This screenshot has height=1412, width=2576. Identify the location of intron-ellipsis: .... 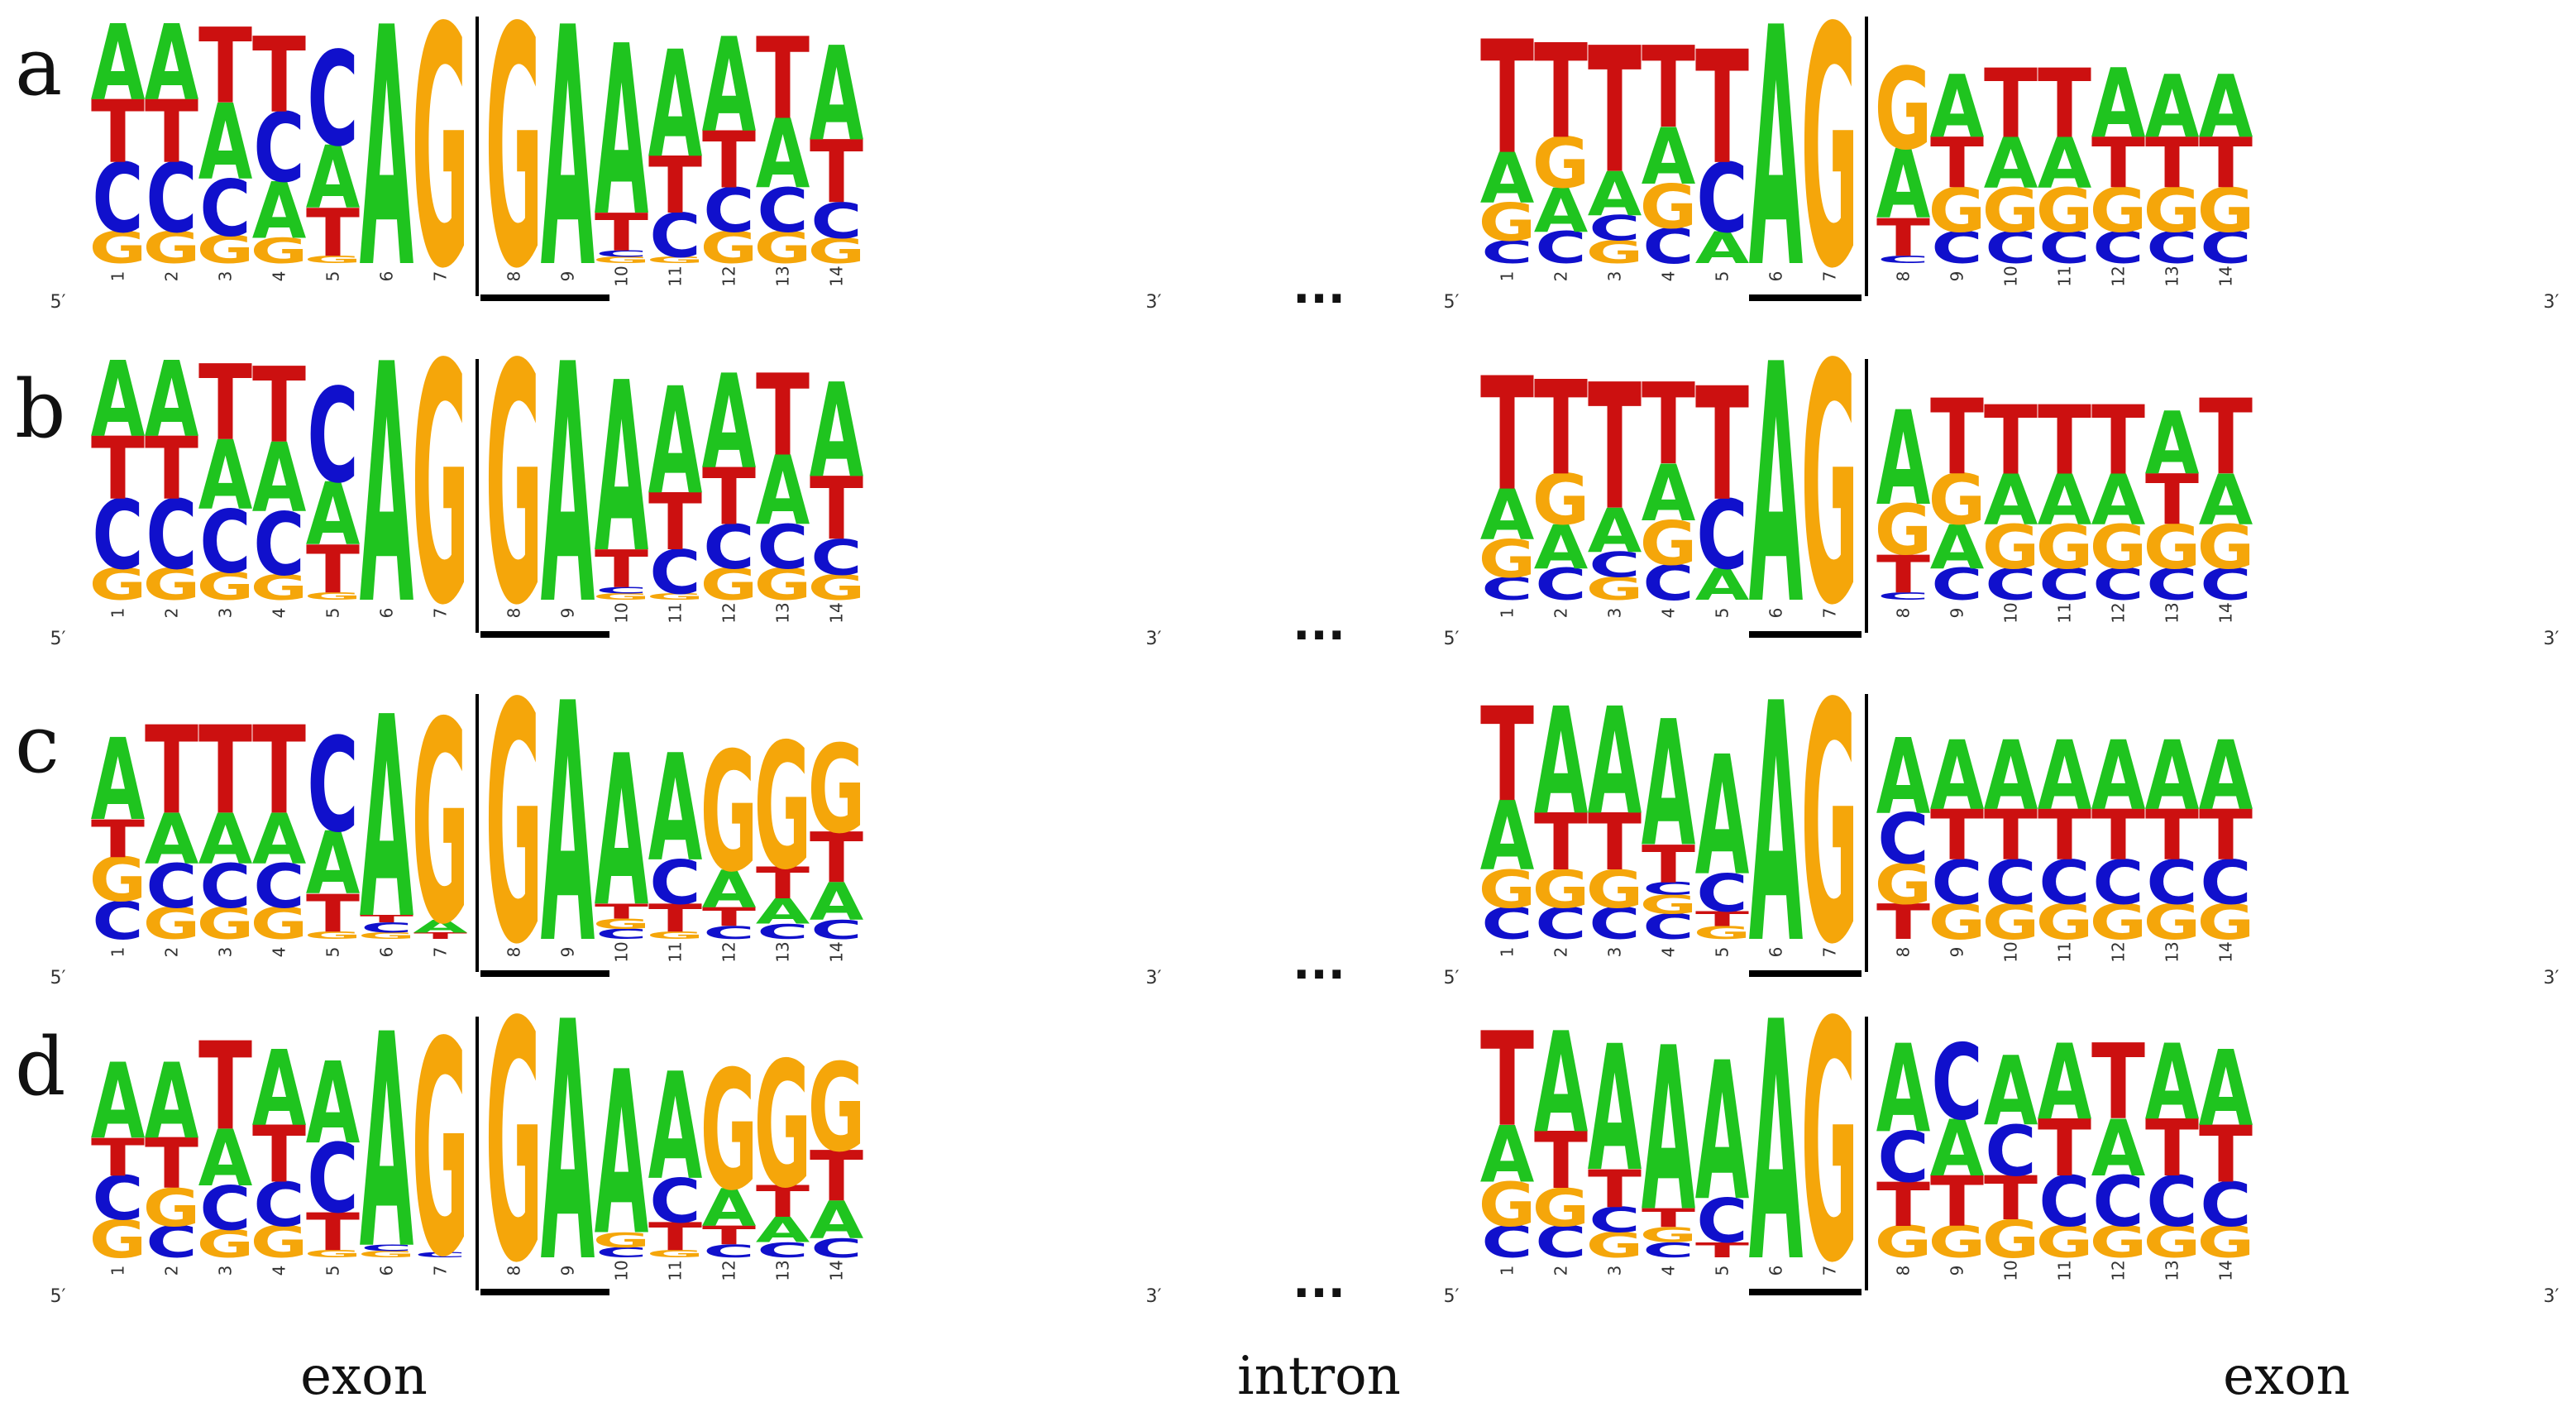
(1319, 1282).